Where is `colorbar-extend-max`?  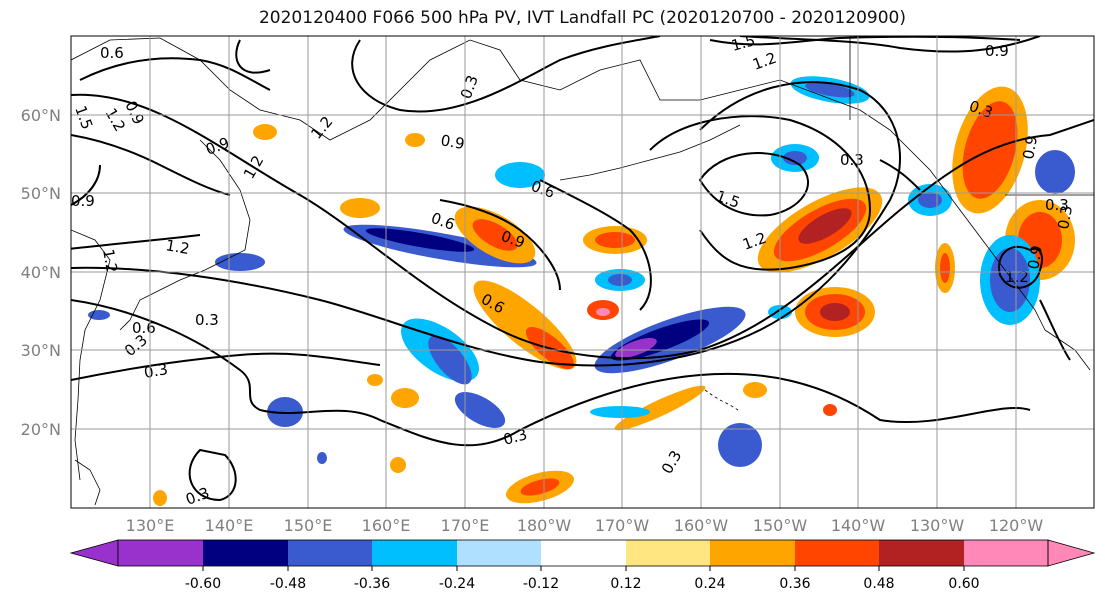 colorbar-extend-max is located at coordinates (1071, 553).